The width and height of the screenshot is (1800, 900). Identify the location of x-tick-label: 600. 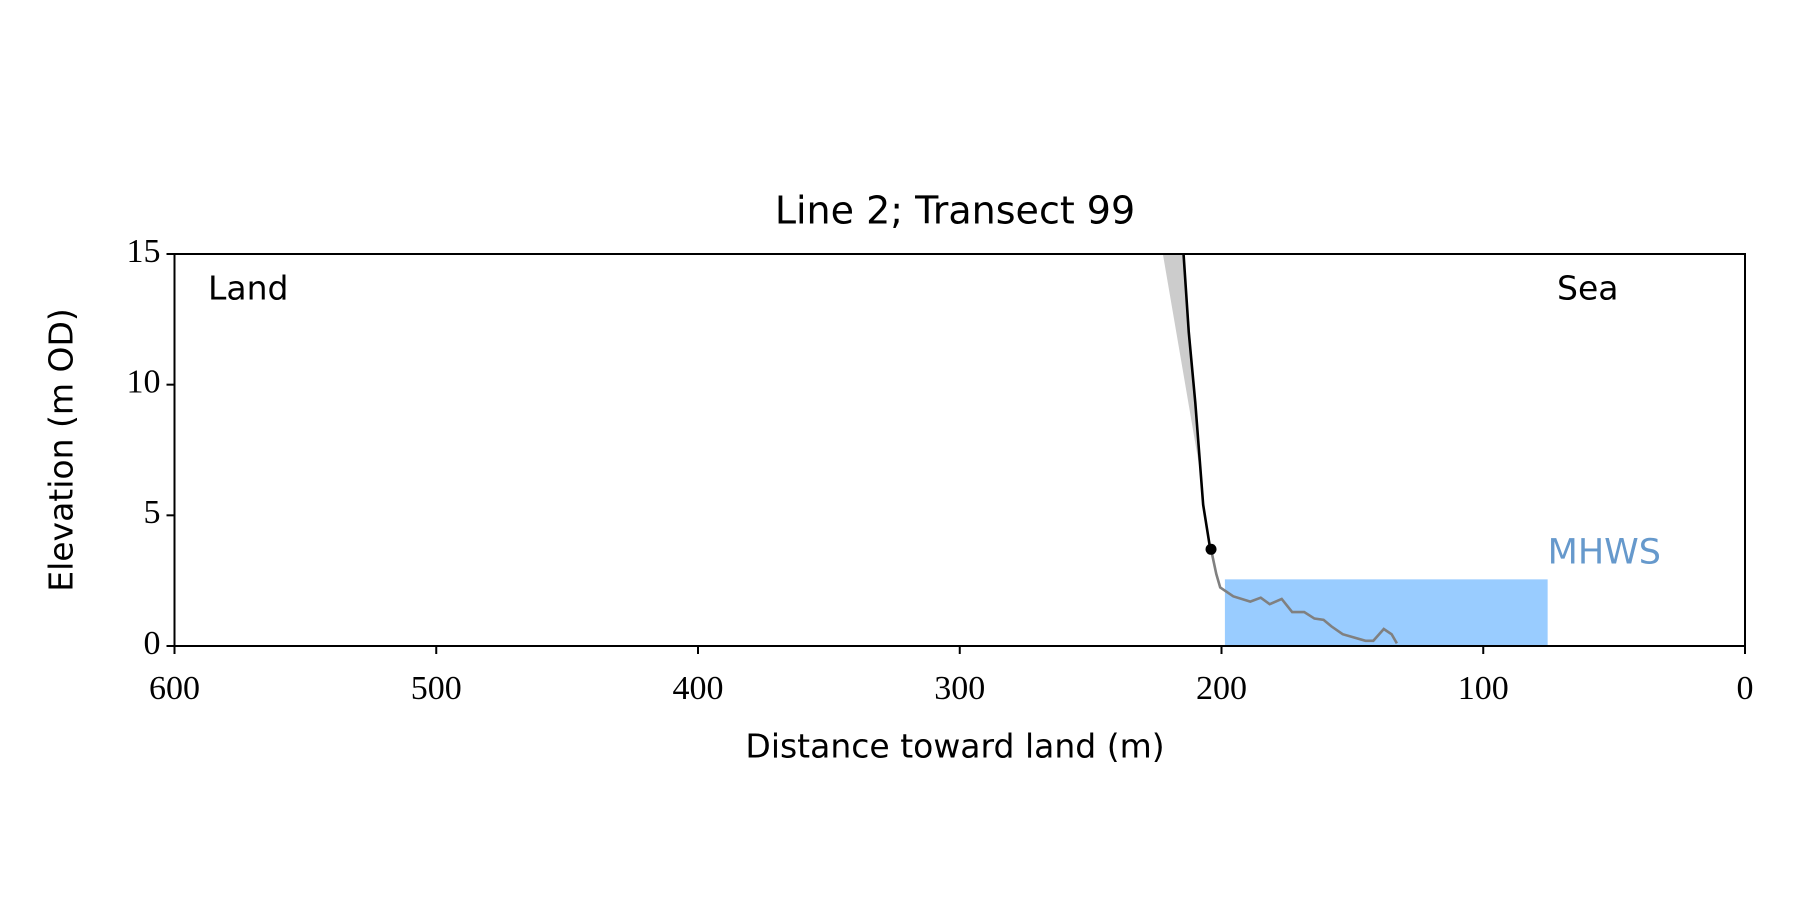
(174, 688).